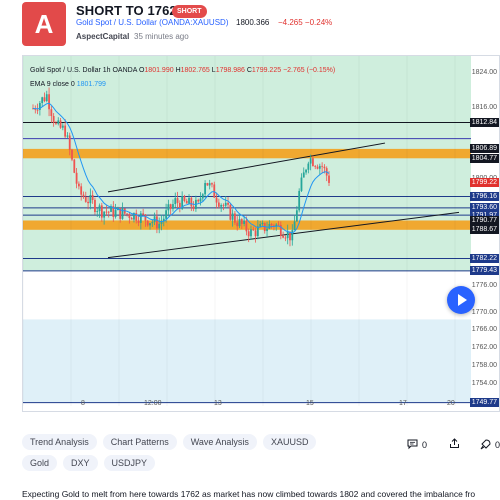 This screenshot has height=500, width=500. I want to click on avatar: A, so click(44, 24).